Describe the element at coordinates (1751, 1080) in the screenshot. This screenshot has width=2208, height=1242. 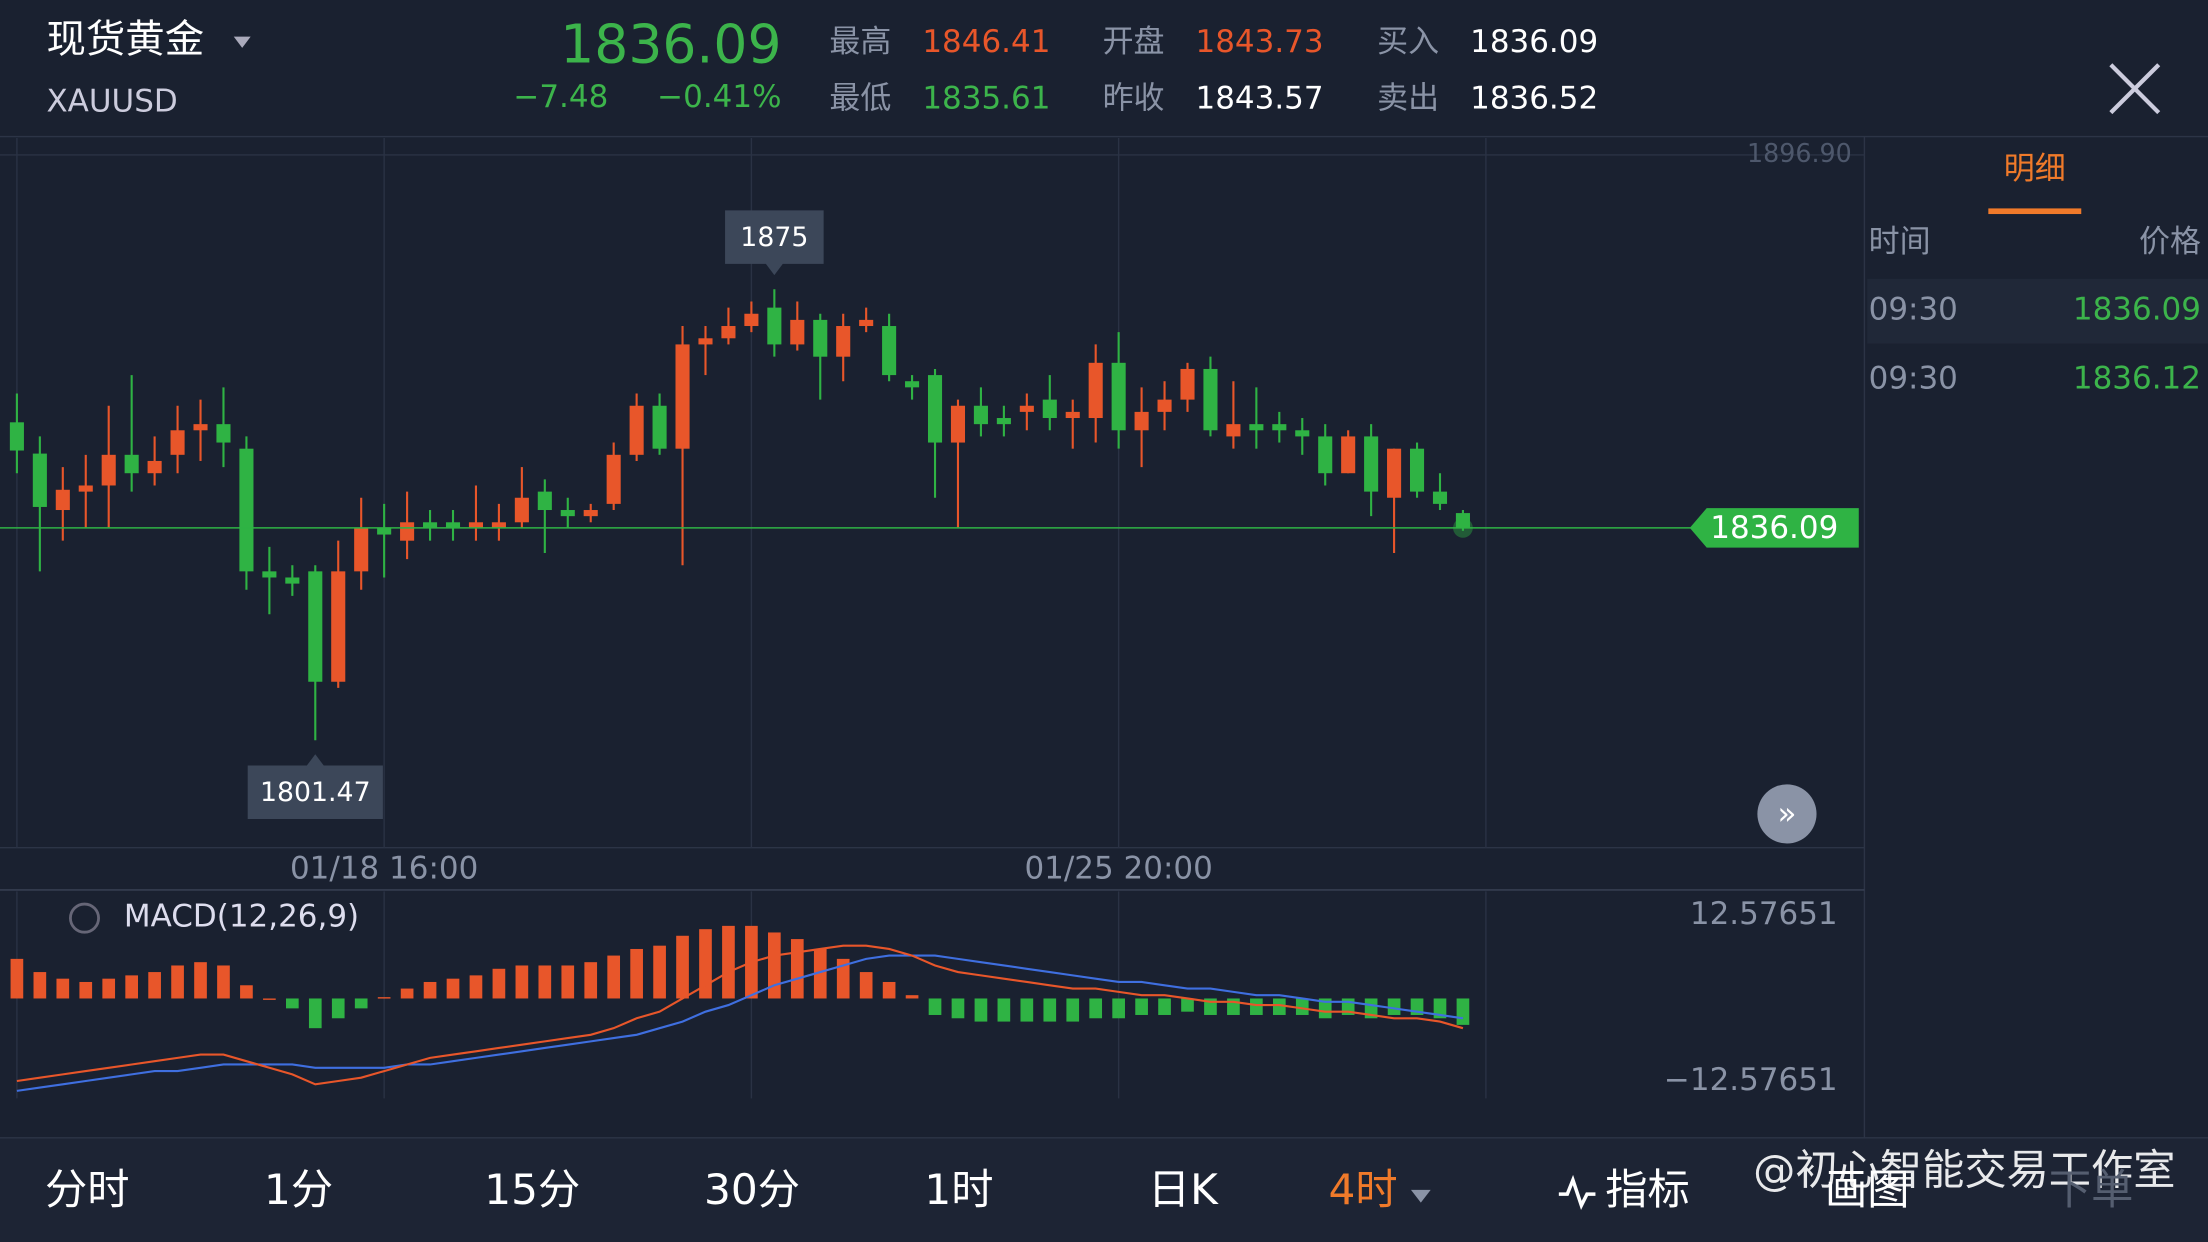
I see `y-tick-label: −12.57651` at that location.